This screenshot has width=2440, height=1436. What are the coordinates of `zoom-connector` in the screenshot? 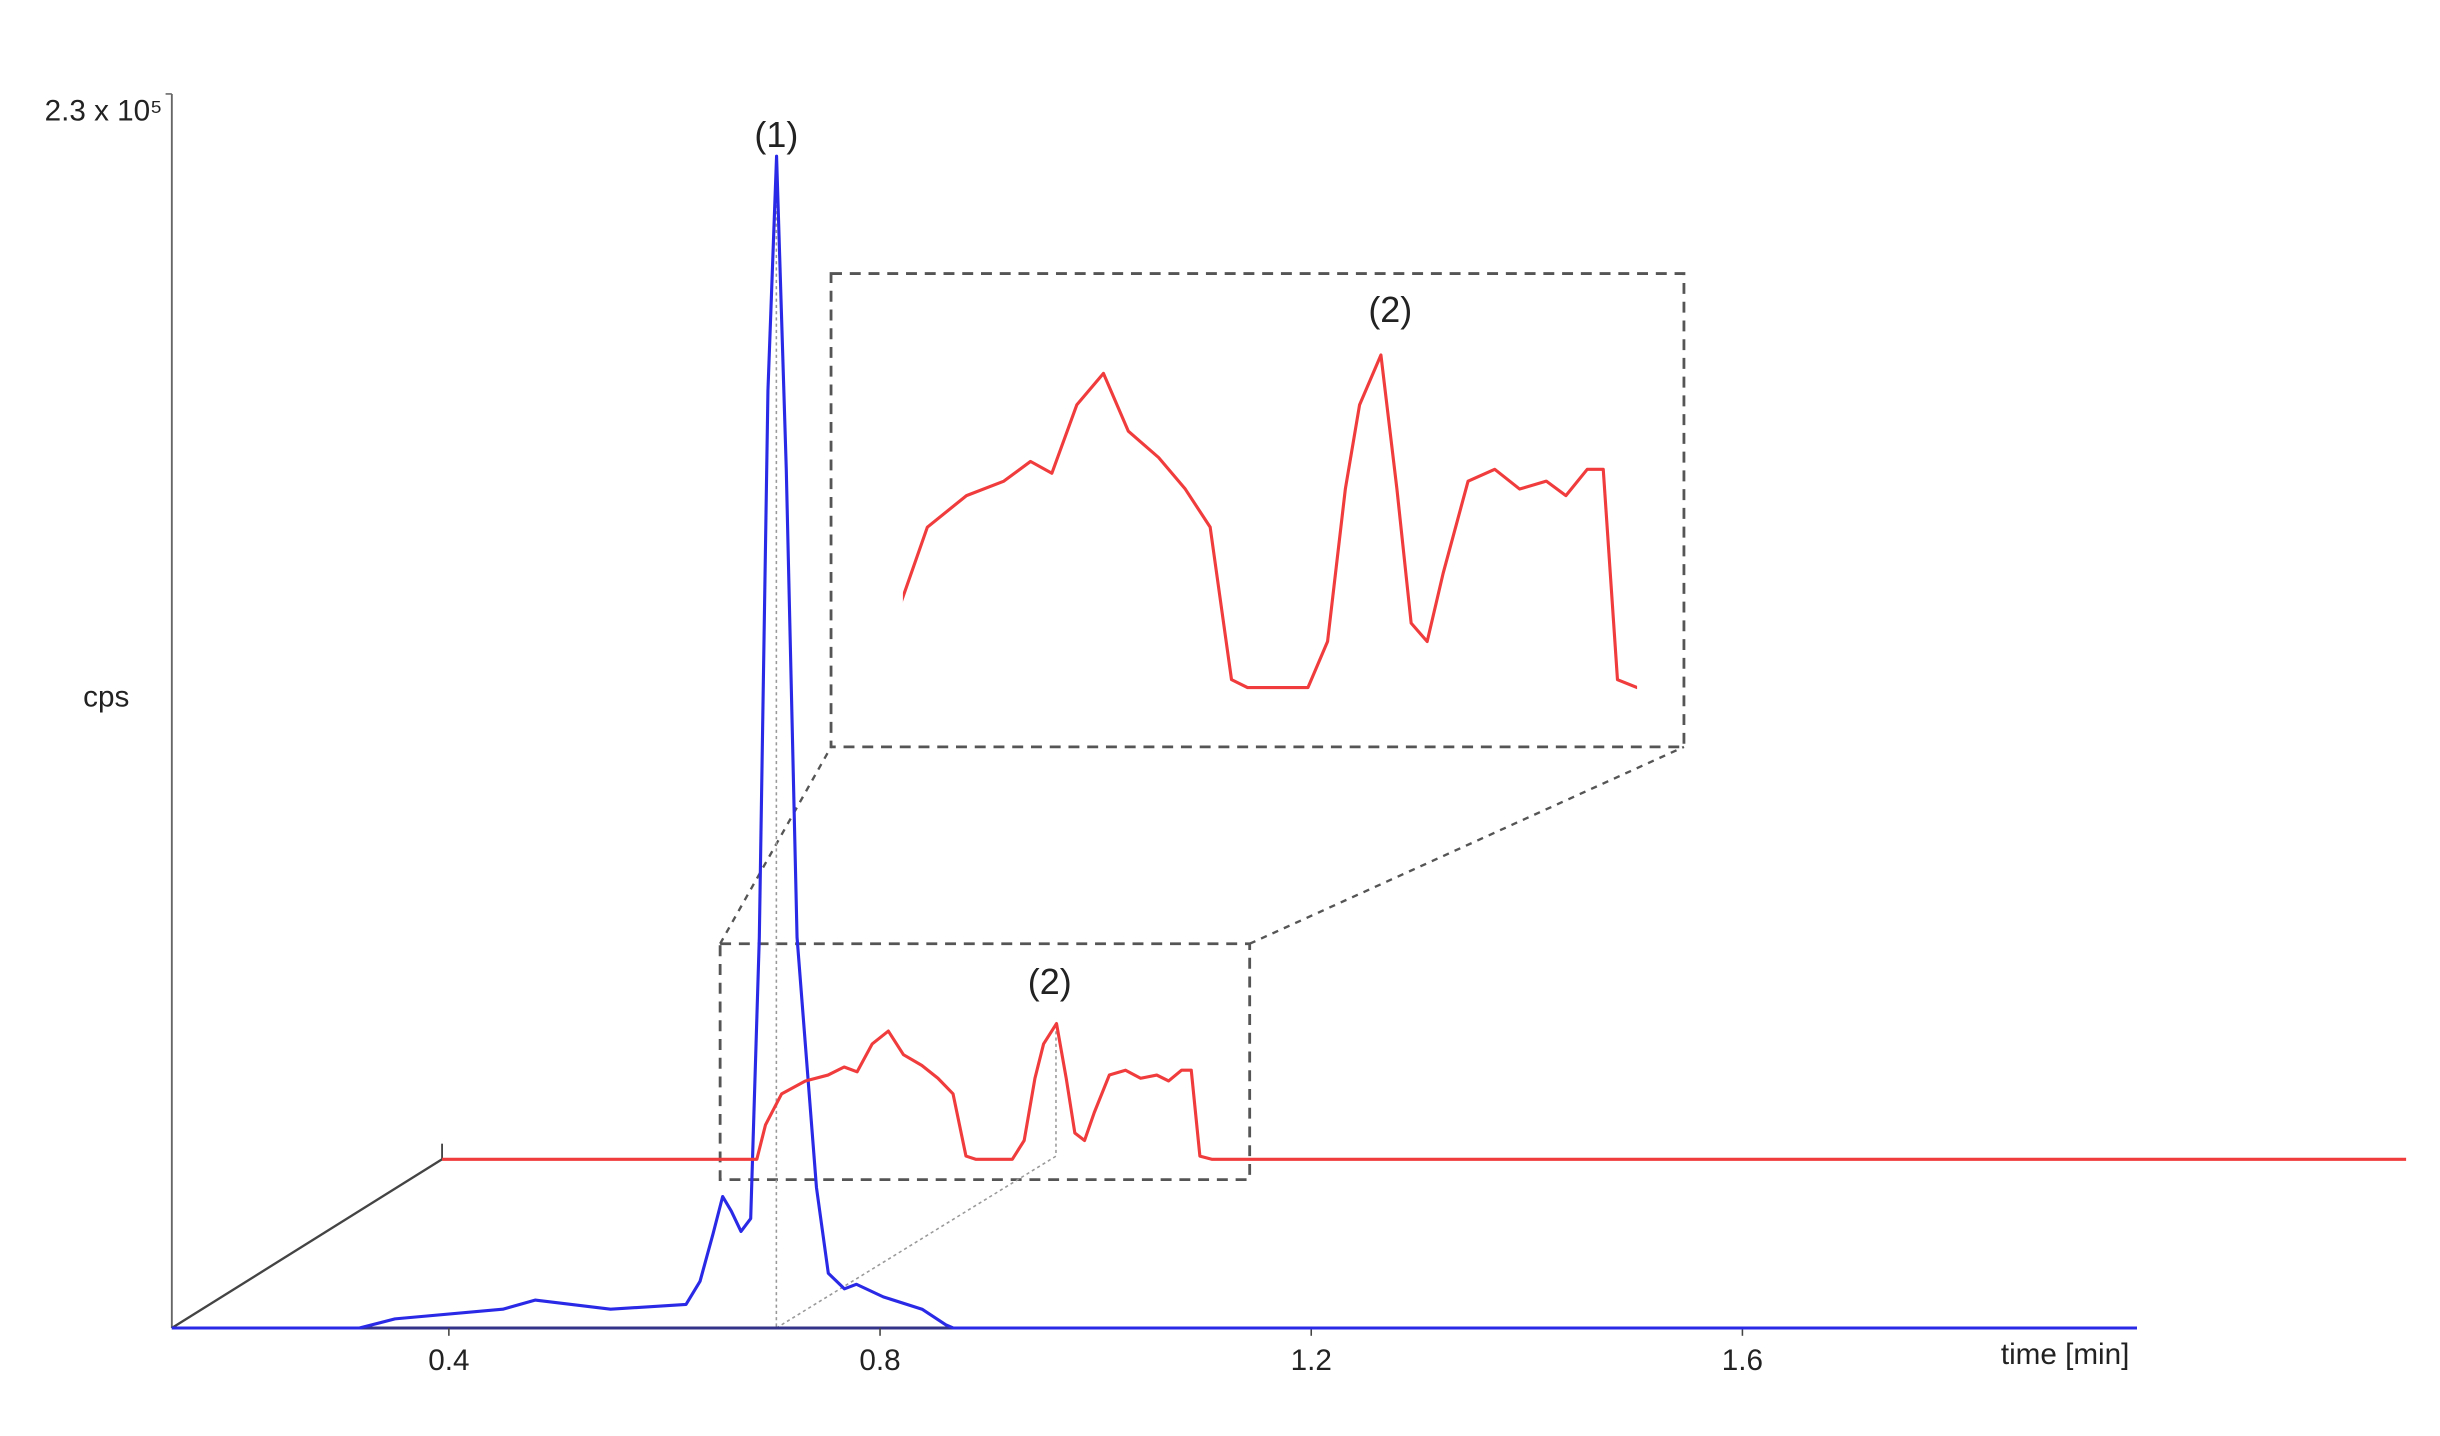 It's located at (1467, 845).